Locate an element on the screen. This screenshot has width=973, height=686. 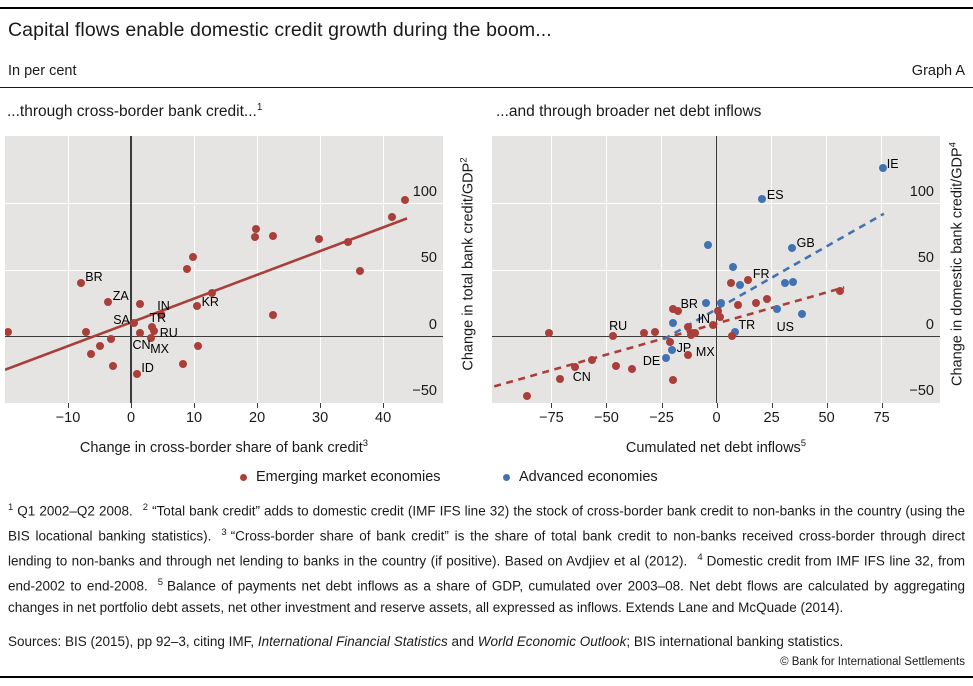
country-label-ZA: ZA is located at coordinates (120, 296).